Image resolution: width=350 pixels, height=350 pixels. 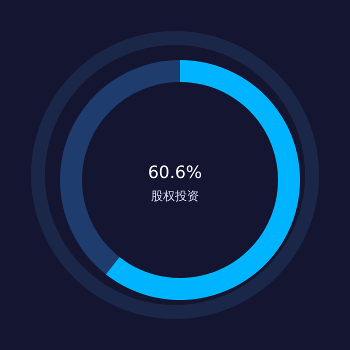 I want to click on slice-label: 股权投资, so click(x=175, y=196).